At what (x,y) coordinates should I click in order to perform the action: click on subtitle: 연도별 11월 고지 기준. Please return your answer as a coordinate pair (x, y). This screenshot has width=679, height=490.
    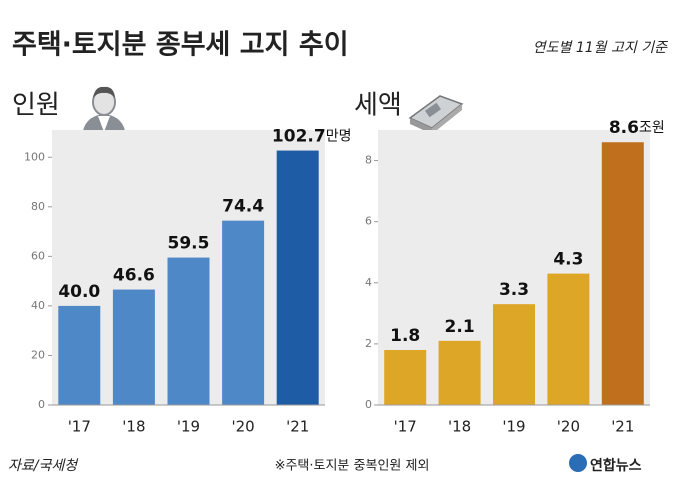
    Looking at the image, I should click on (600, 48).